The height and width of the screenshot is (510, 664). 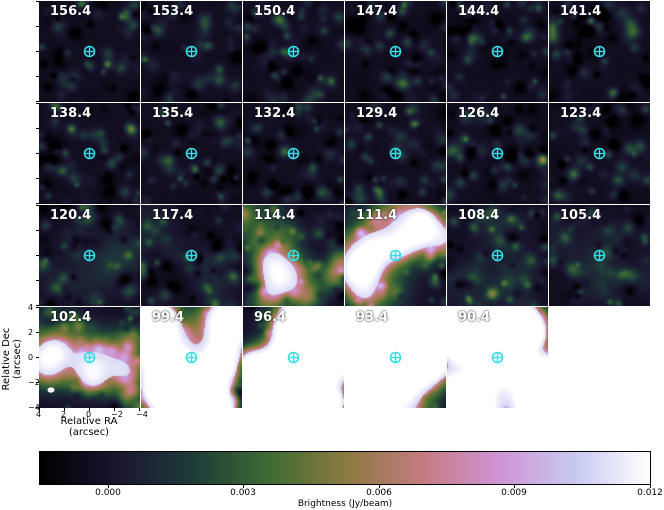 What do you see at coordinates (89, 432) in the screenshot?
I see `x-axis-label-line2: (arcsec)` at bounding box center [89, 432].